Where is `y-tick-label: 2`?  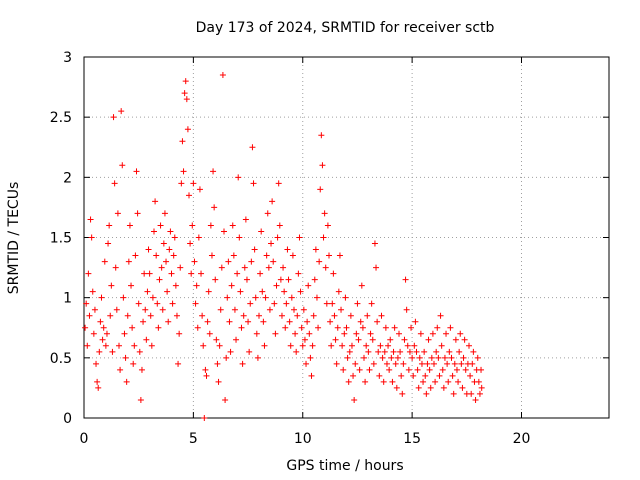 y-tick-label: 2 is located at coordinates (67, 178).